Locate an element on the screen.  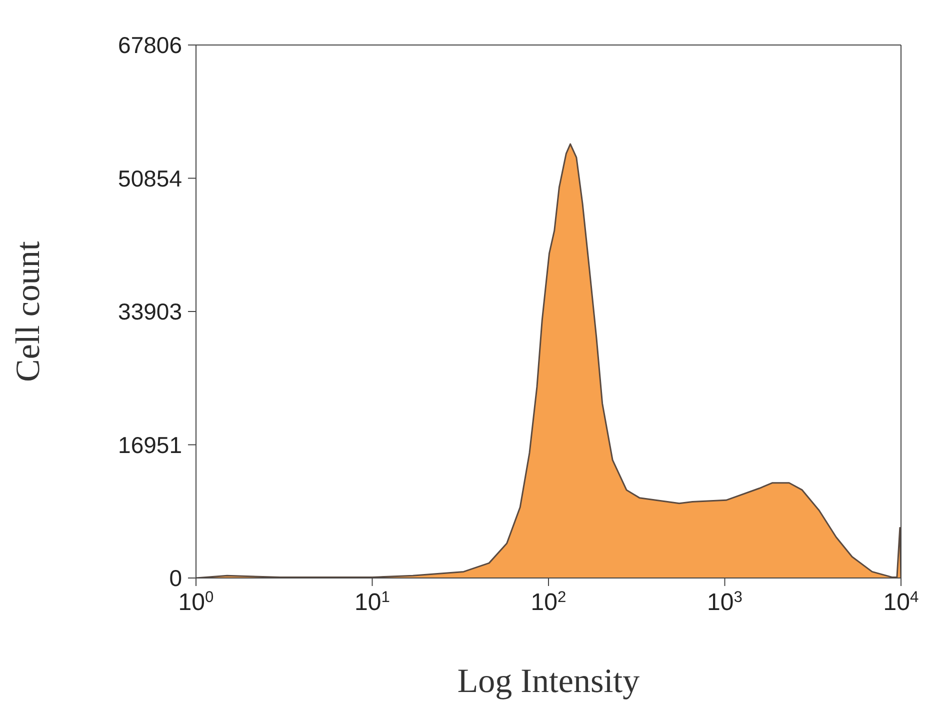
x-tick-label: 10$^{2}$ is located at coordinates (548, 602).